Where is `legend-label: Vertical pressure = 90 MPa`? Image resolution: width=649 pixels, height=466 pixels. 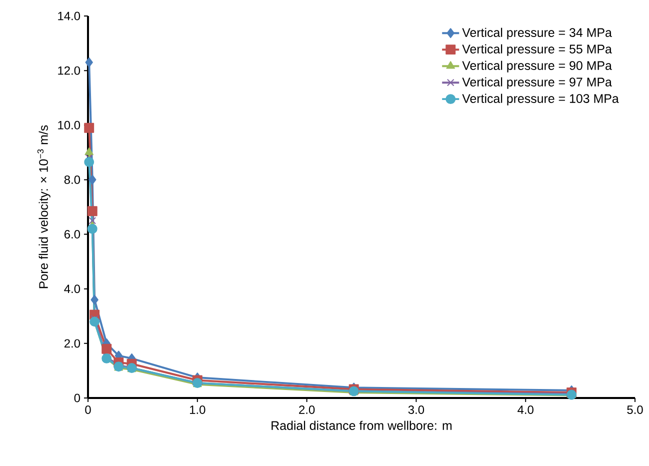
legend-label: Vertical pressure = 90 MPa is located at coordinates (537, 66).